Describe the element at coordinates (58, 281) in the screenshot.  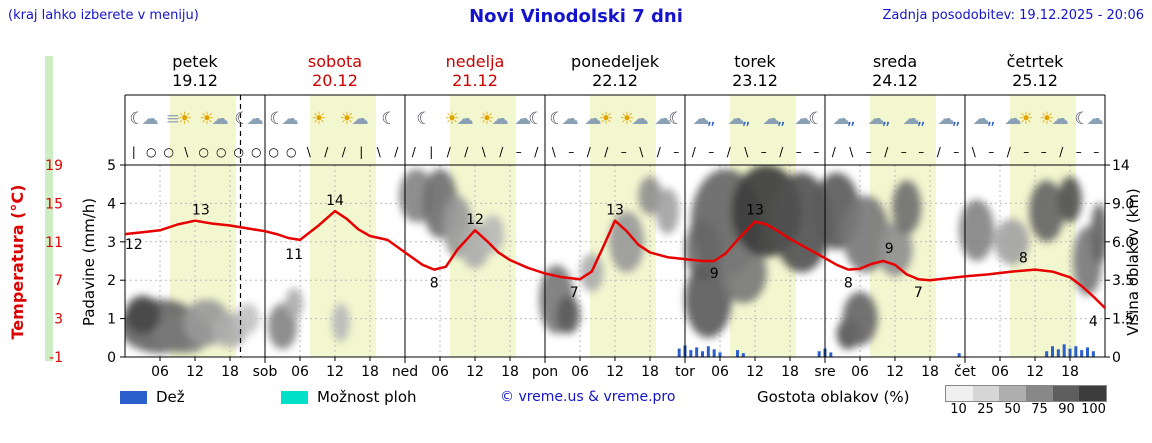
I see `temperature-tick-label: 7` at that location.